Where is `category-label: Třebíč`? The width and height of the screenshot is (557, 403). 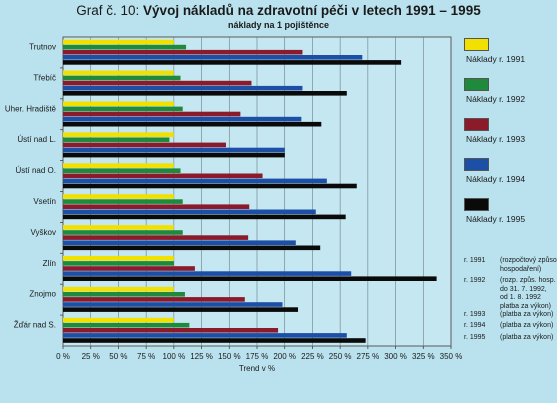 category-label: Třebíč is located at coordinates (44, 77).